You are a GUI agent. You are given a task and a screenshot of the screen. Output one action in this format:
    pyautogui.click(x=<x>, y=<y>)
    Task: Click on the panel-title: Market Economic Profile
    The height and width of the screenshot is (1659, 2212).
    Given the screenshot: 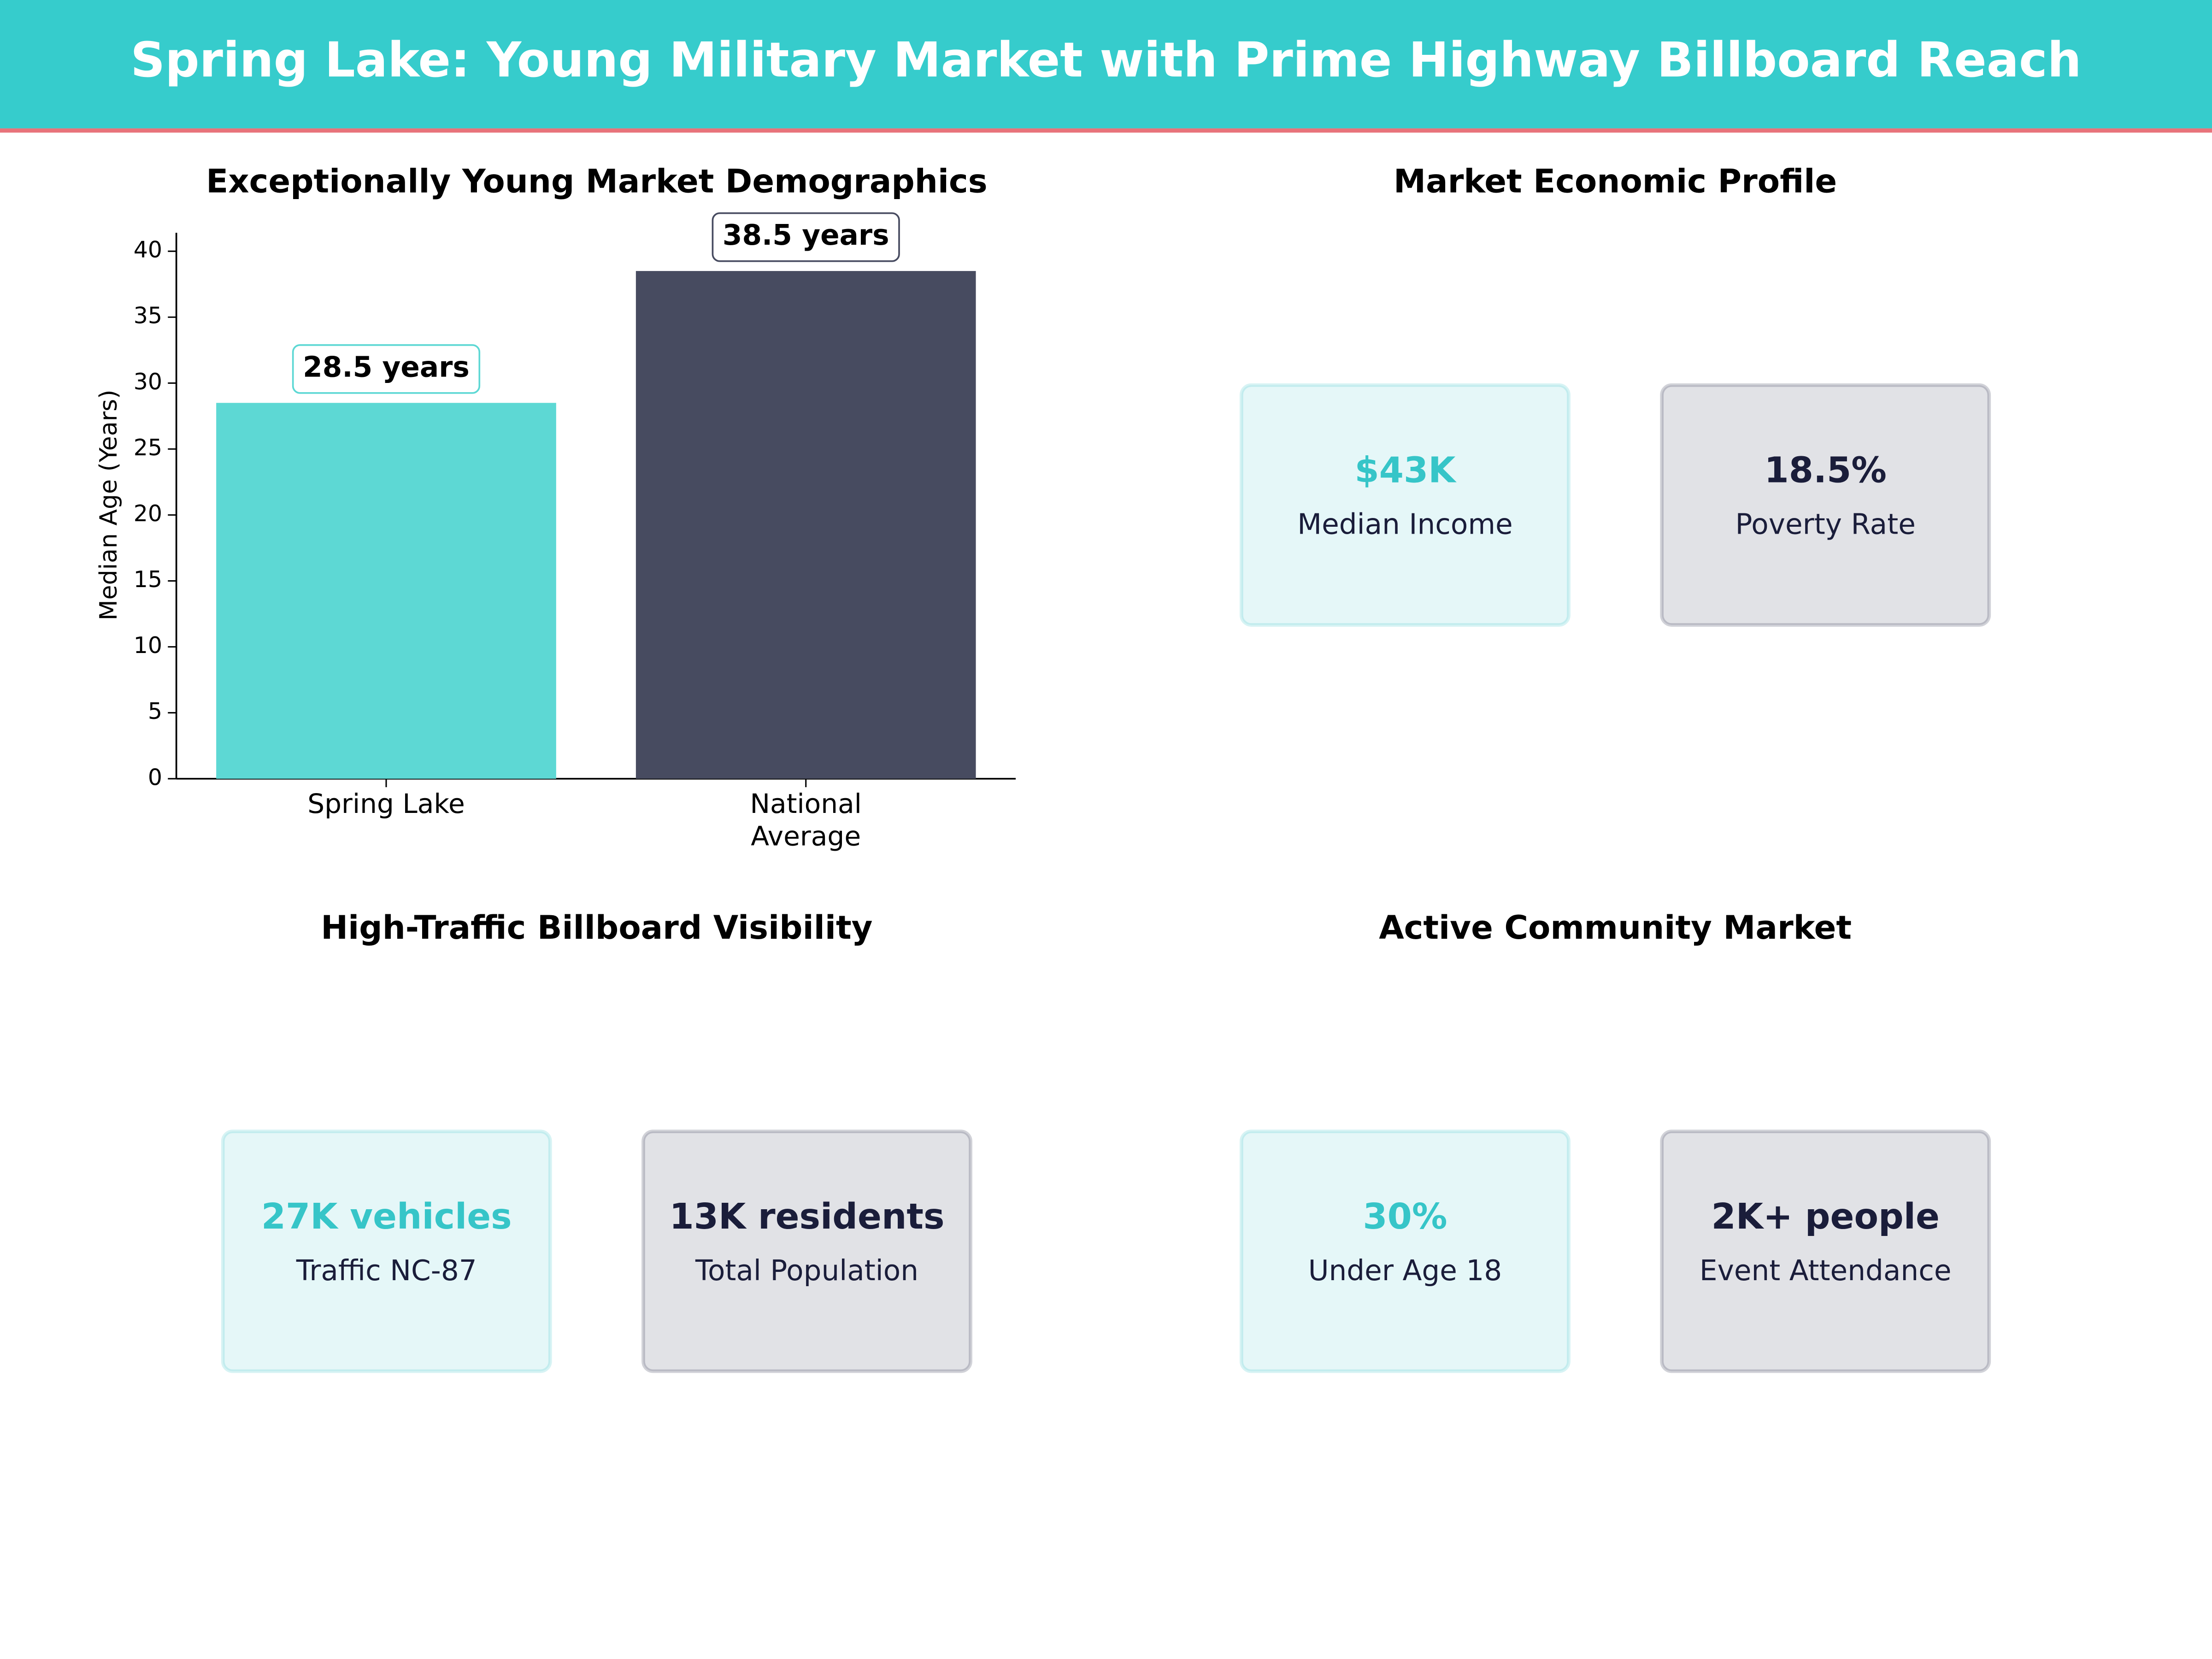 What is the action you would take?
    pyautogui.click(x=1615, y=181)
    